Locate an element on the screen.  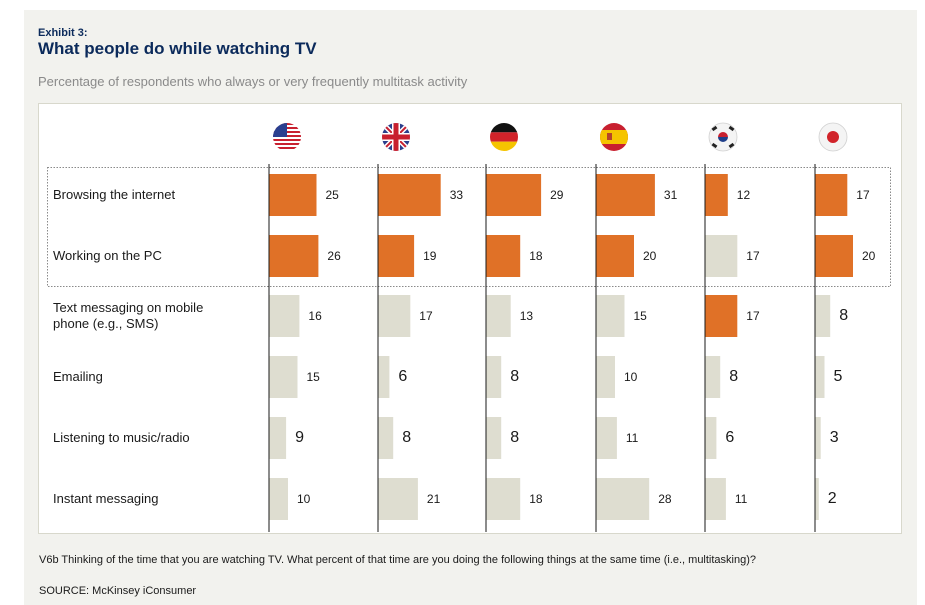
bar-value-label: 19 is located at coordinates (430, 256).